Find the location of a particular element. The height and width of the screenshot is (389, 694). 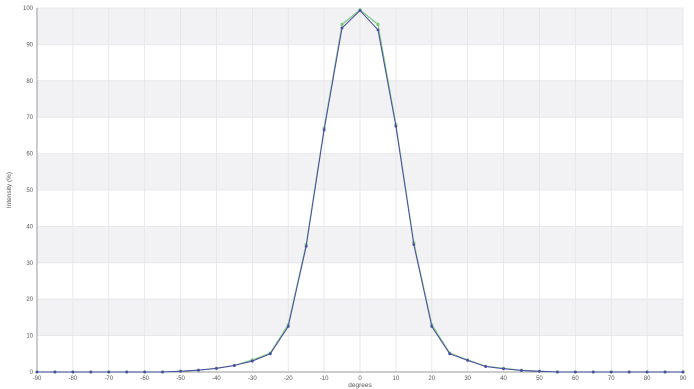

x-tick-label: -50 is located at coordinates (180, 379).